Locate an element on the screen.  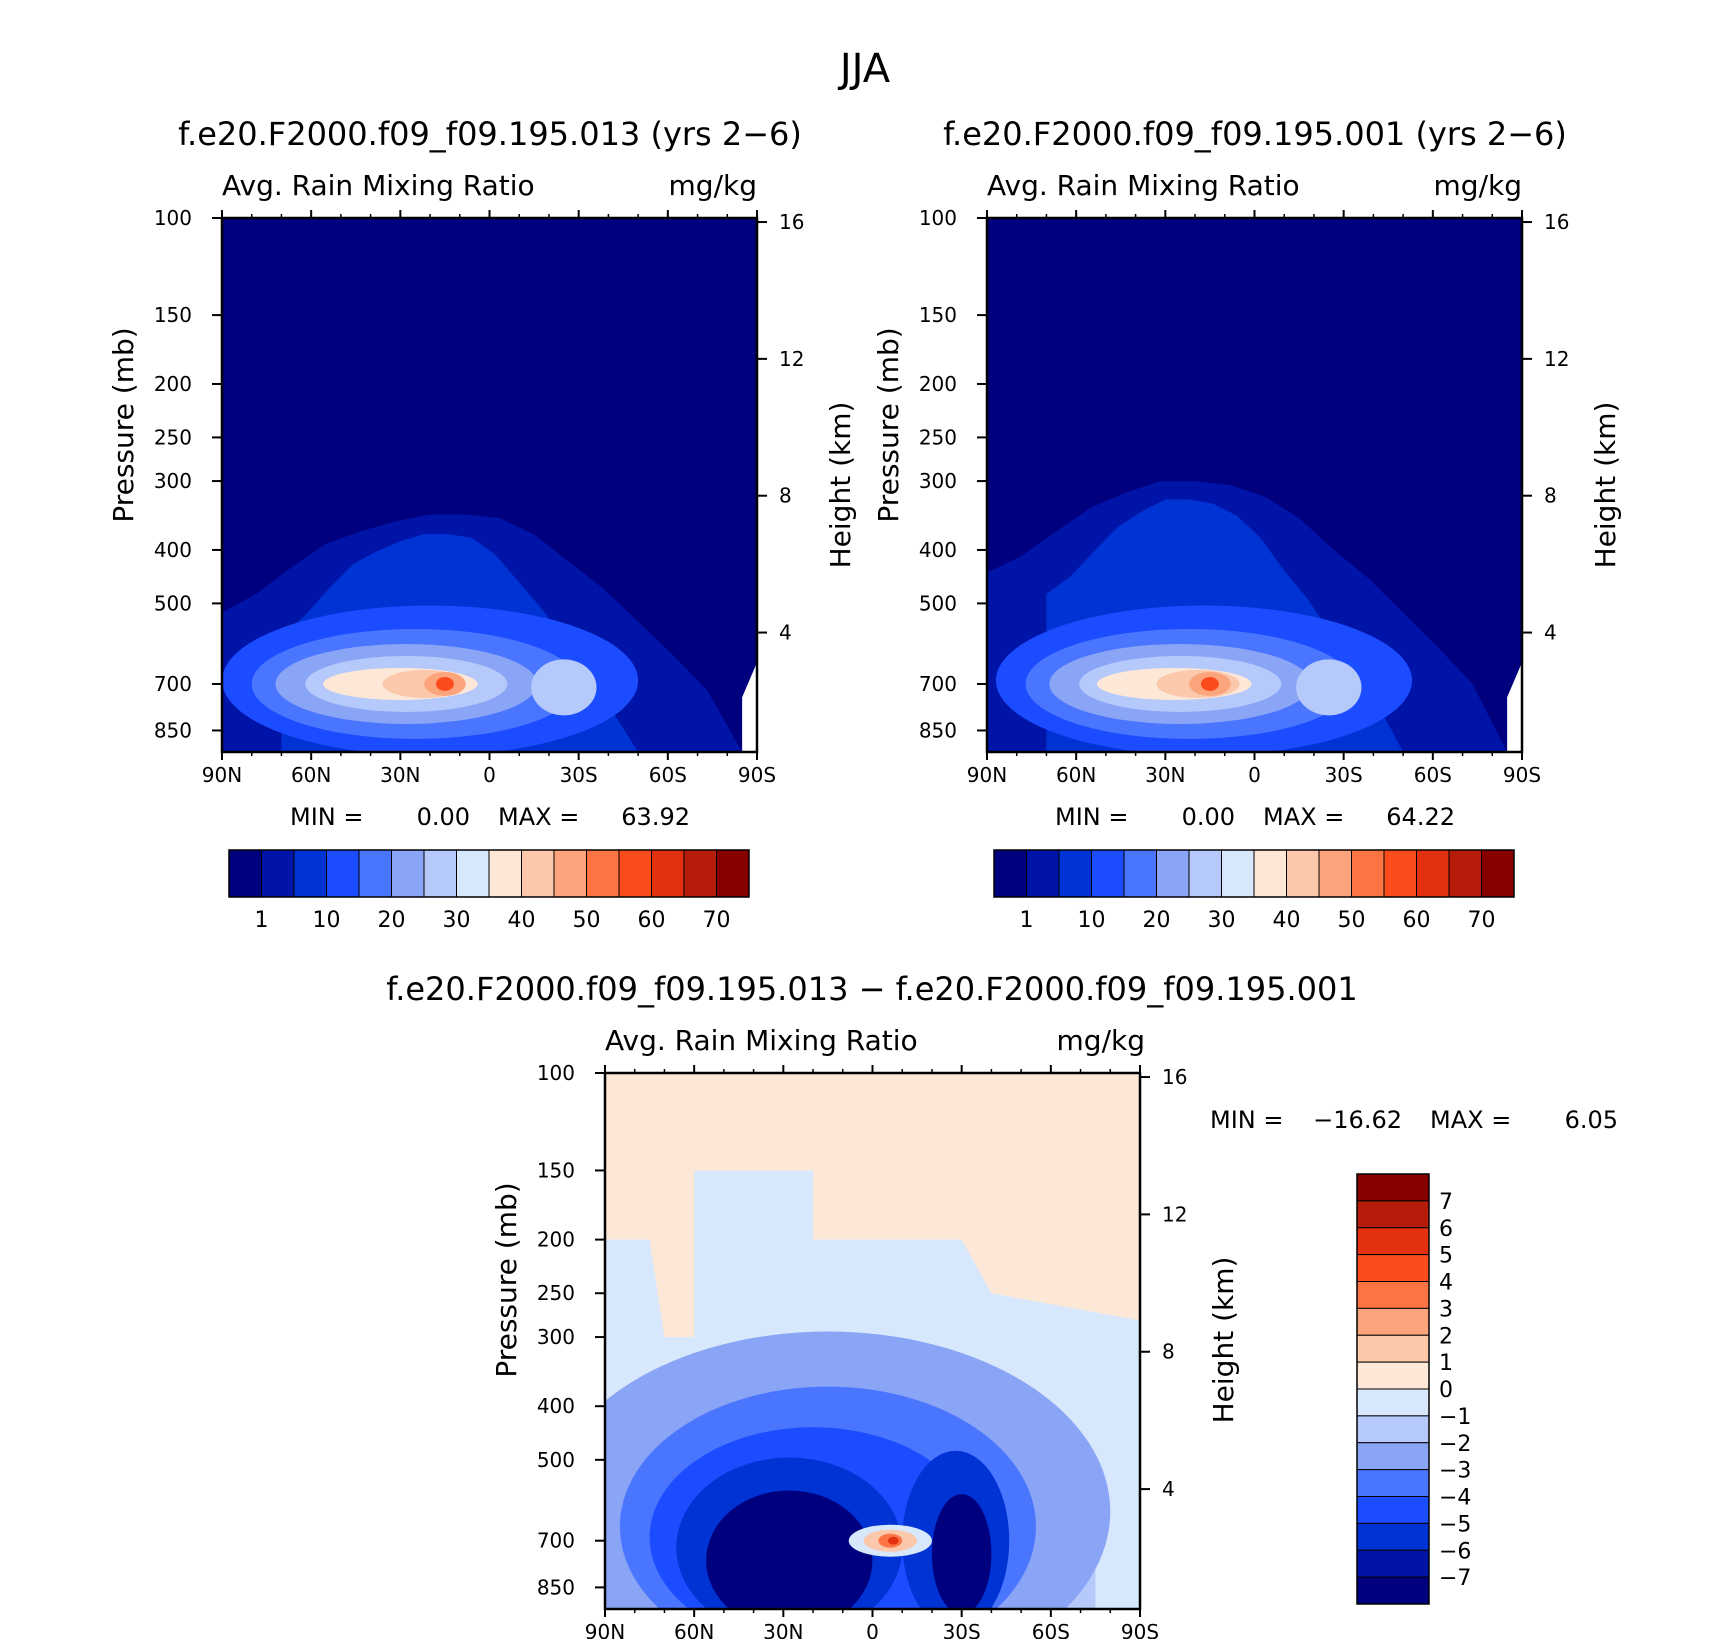
colorbar-label: −2 is located at coordinates (1455, 1444).